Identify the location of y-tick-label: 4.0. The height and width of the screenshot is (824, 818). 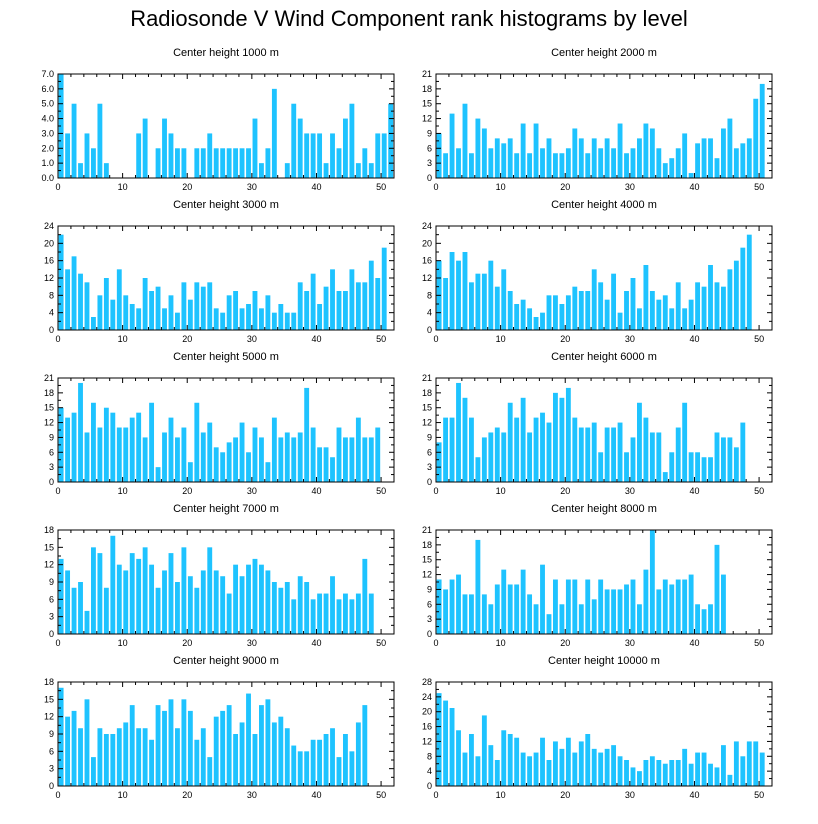
(47, 119).